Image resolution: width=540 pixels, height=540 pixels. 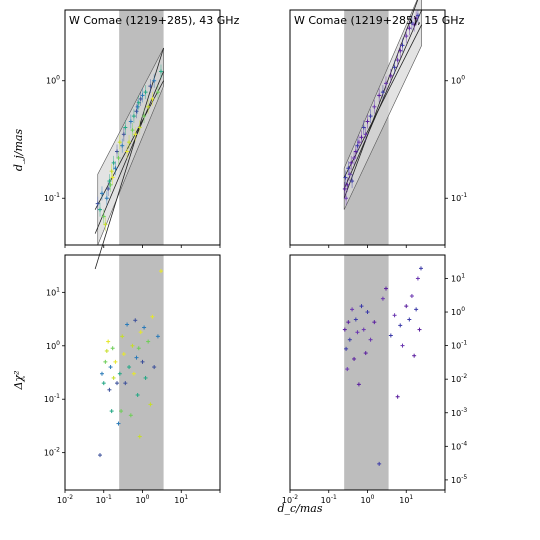 What do you see at coordinates (459, 412) in the screenshot?
I see `y-tick-label: 10⁻³` at bounding box center [459, 412].